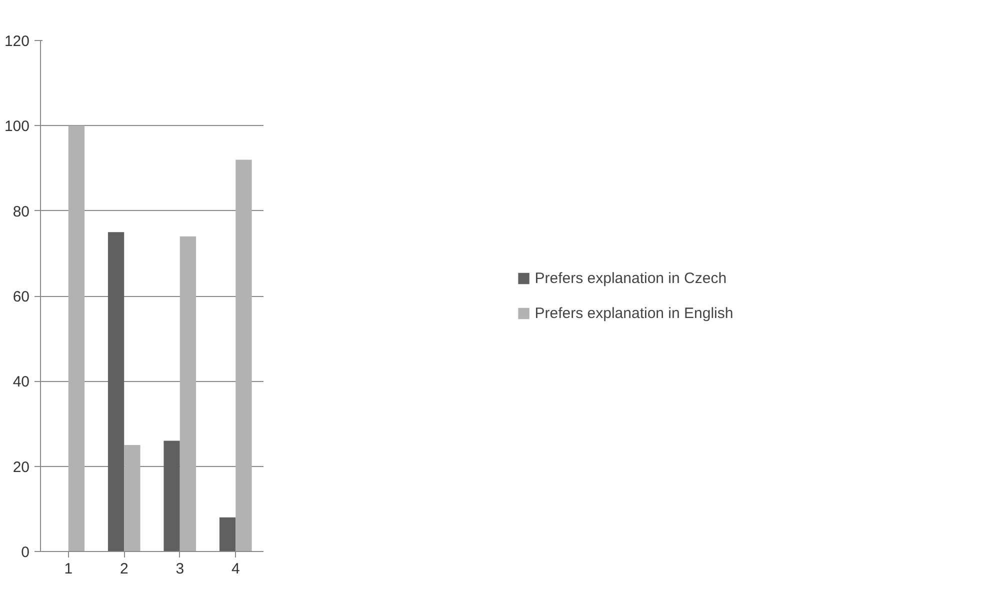  What do you see at coordinates (17, 41) in the screenshot?
I see `y-tick-label: 120` at bounding box center [17, 41].